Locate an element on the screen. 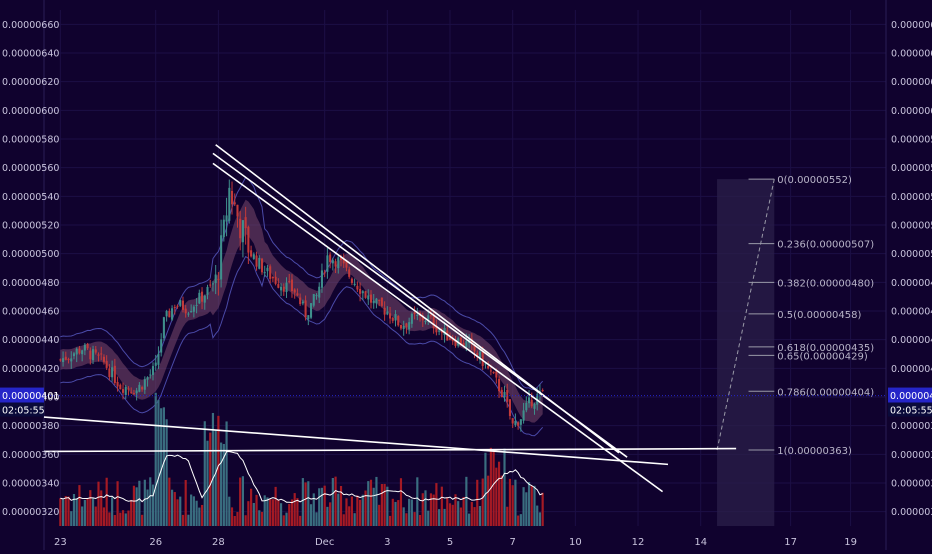 Image resolution: width=932 pixels, height=554 pixels. y-tick-label: 0.00000560 is located at coordinates (911, 168).